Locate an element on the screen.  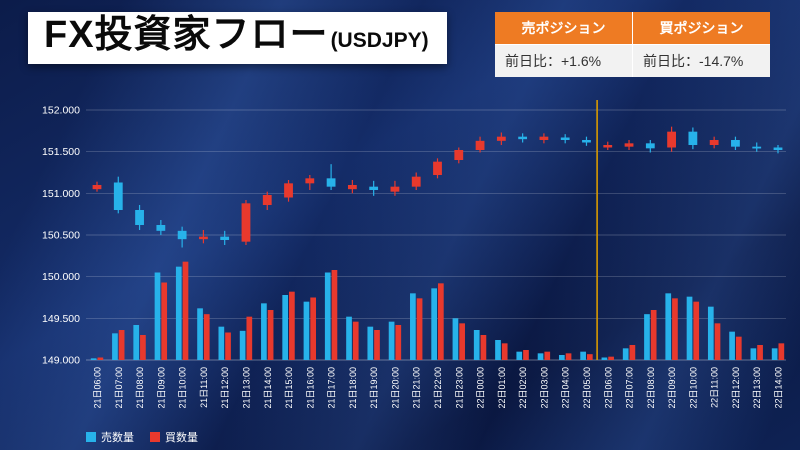
y-axis-tick-label: 149.500 is located at coordinates (61, 319).